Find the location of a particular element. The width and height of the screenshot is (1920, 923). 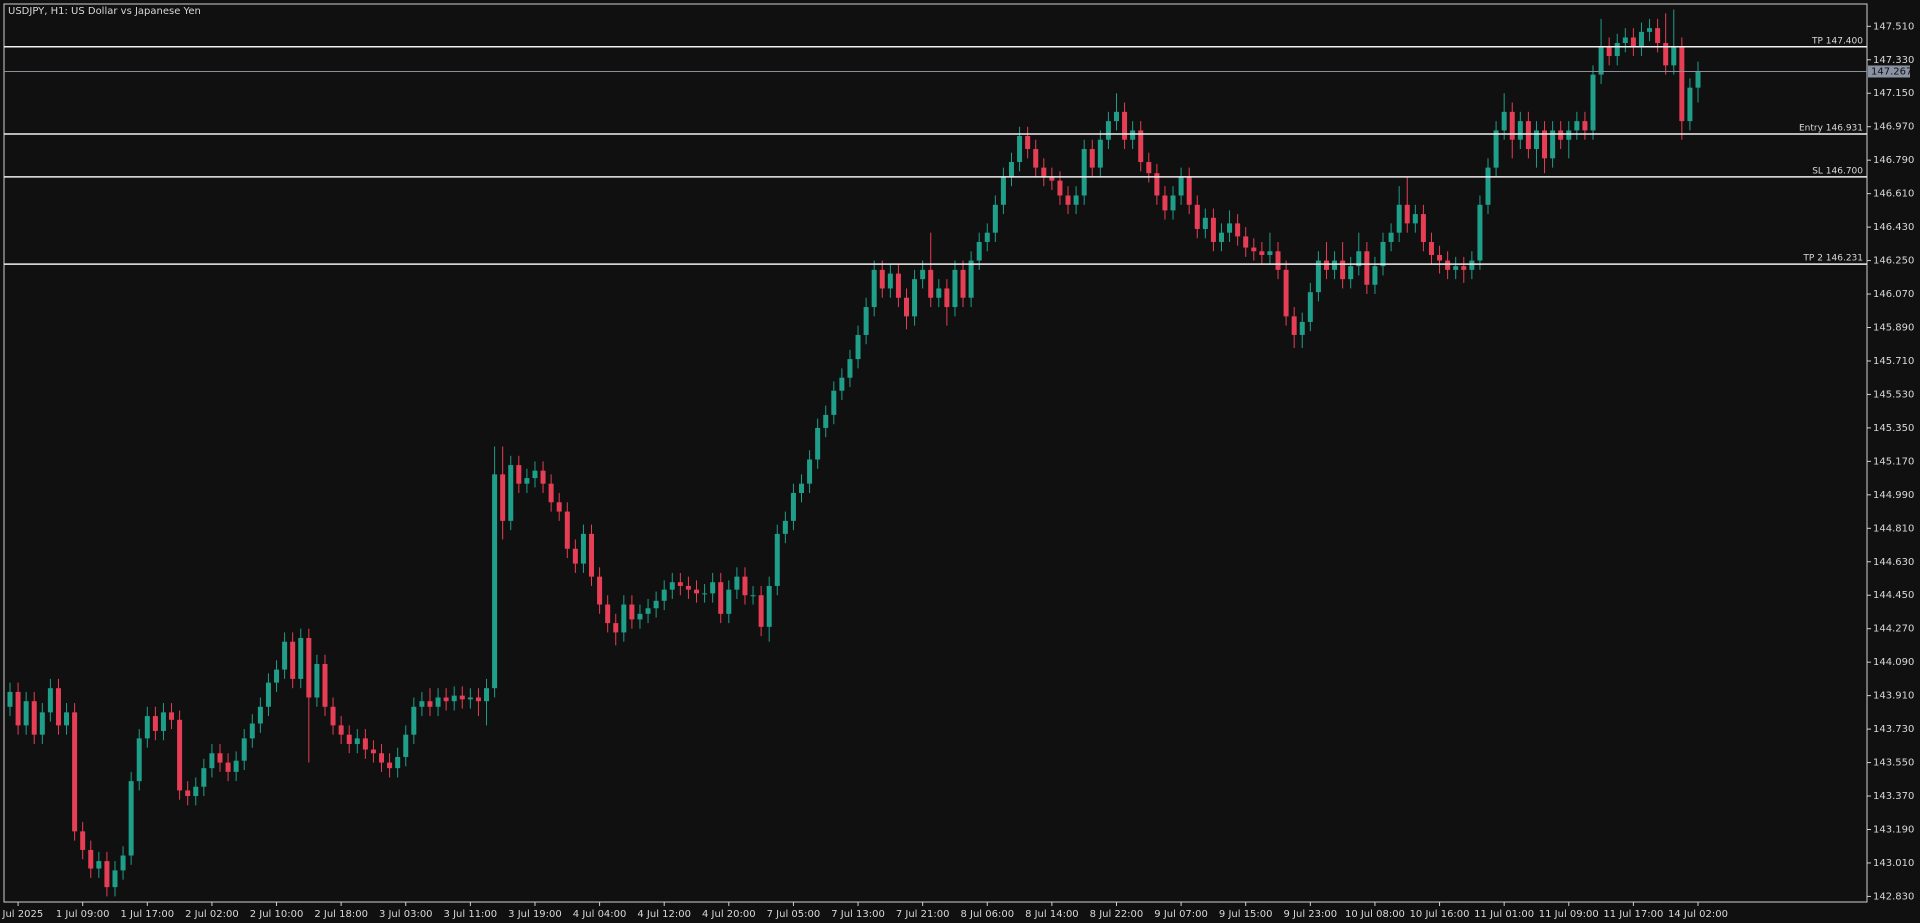

y-tick-label: 143.190 is located at coordinates (1893, 829).